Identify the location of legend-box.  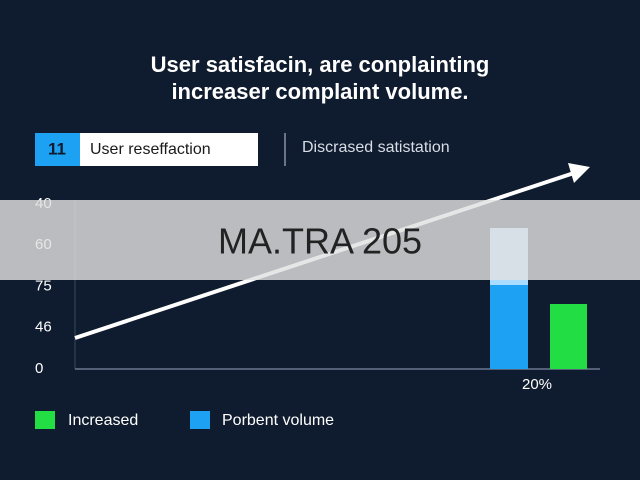
(169, 149).